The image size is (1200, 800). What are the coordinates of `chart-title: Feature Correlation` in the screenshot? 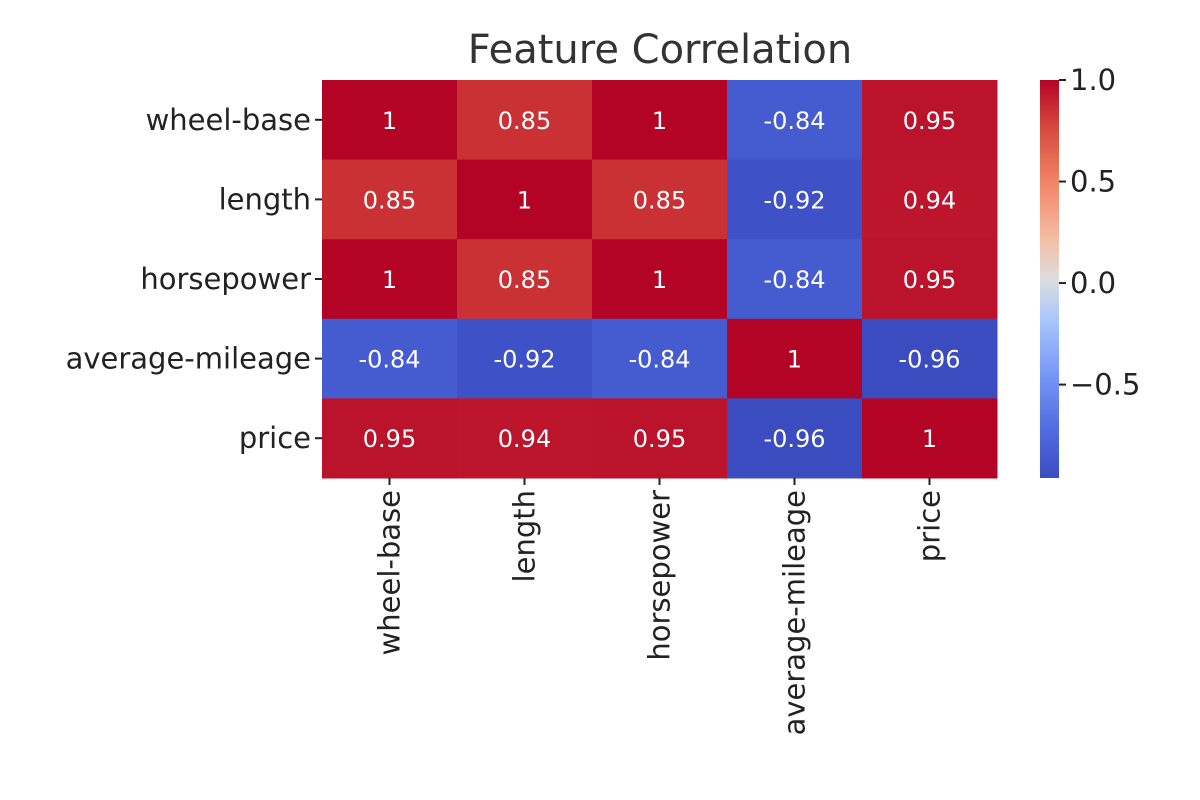 It's located at (660, 50).